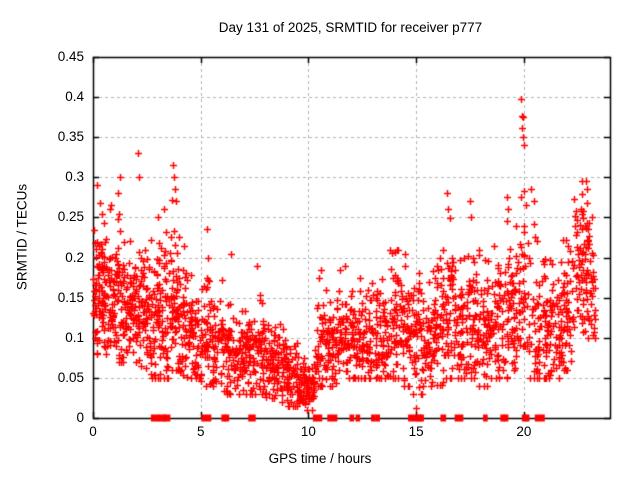 The height and width of the screenshot is (480, 640). Describe the element at coordinates (308, 431) in the screenshot. I see `x-tick-label: 10` at that location.